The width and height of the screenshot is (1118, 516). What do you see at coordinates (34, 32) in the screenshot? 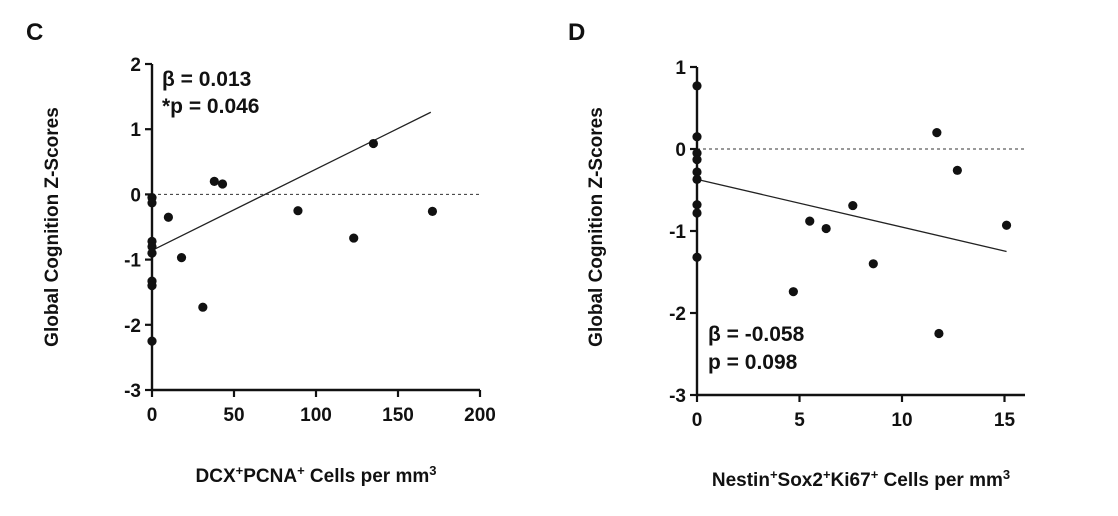
I see `panel-label: C` at bounding box center [34, 32].